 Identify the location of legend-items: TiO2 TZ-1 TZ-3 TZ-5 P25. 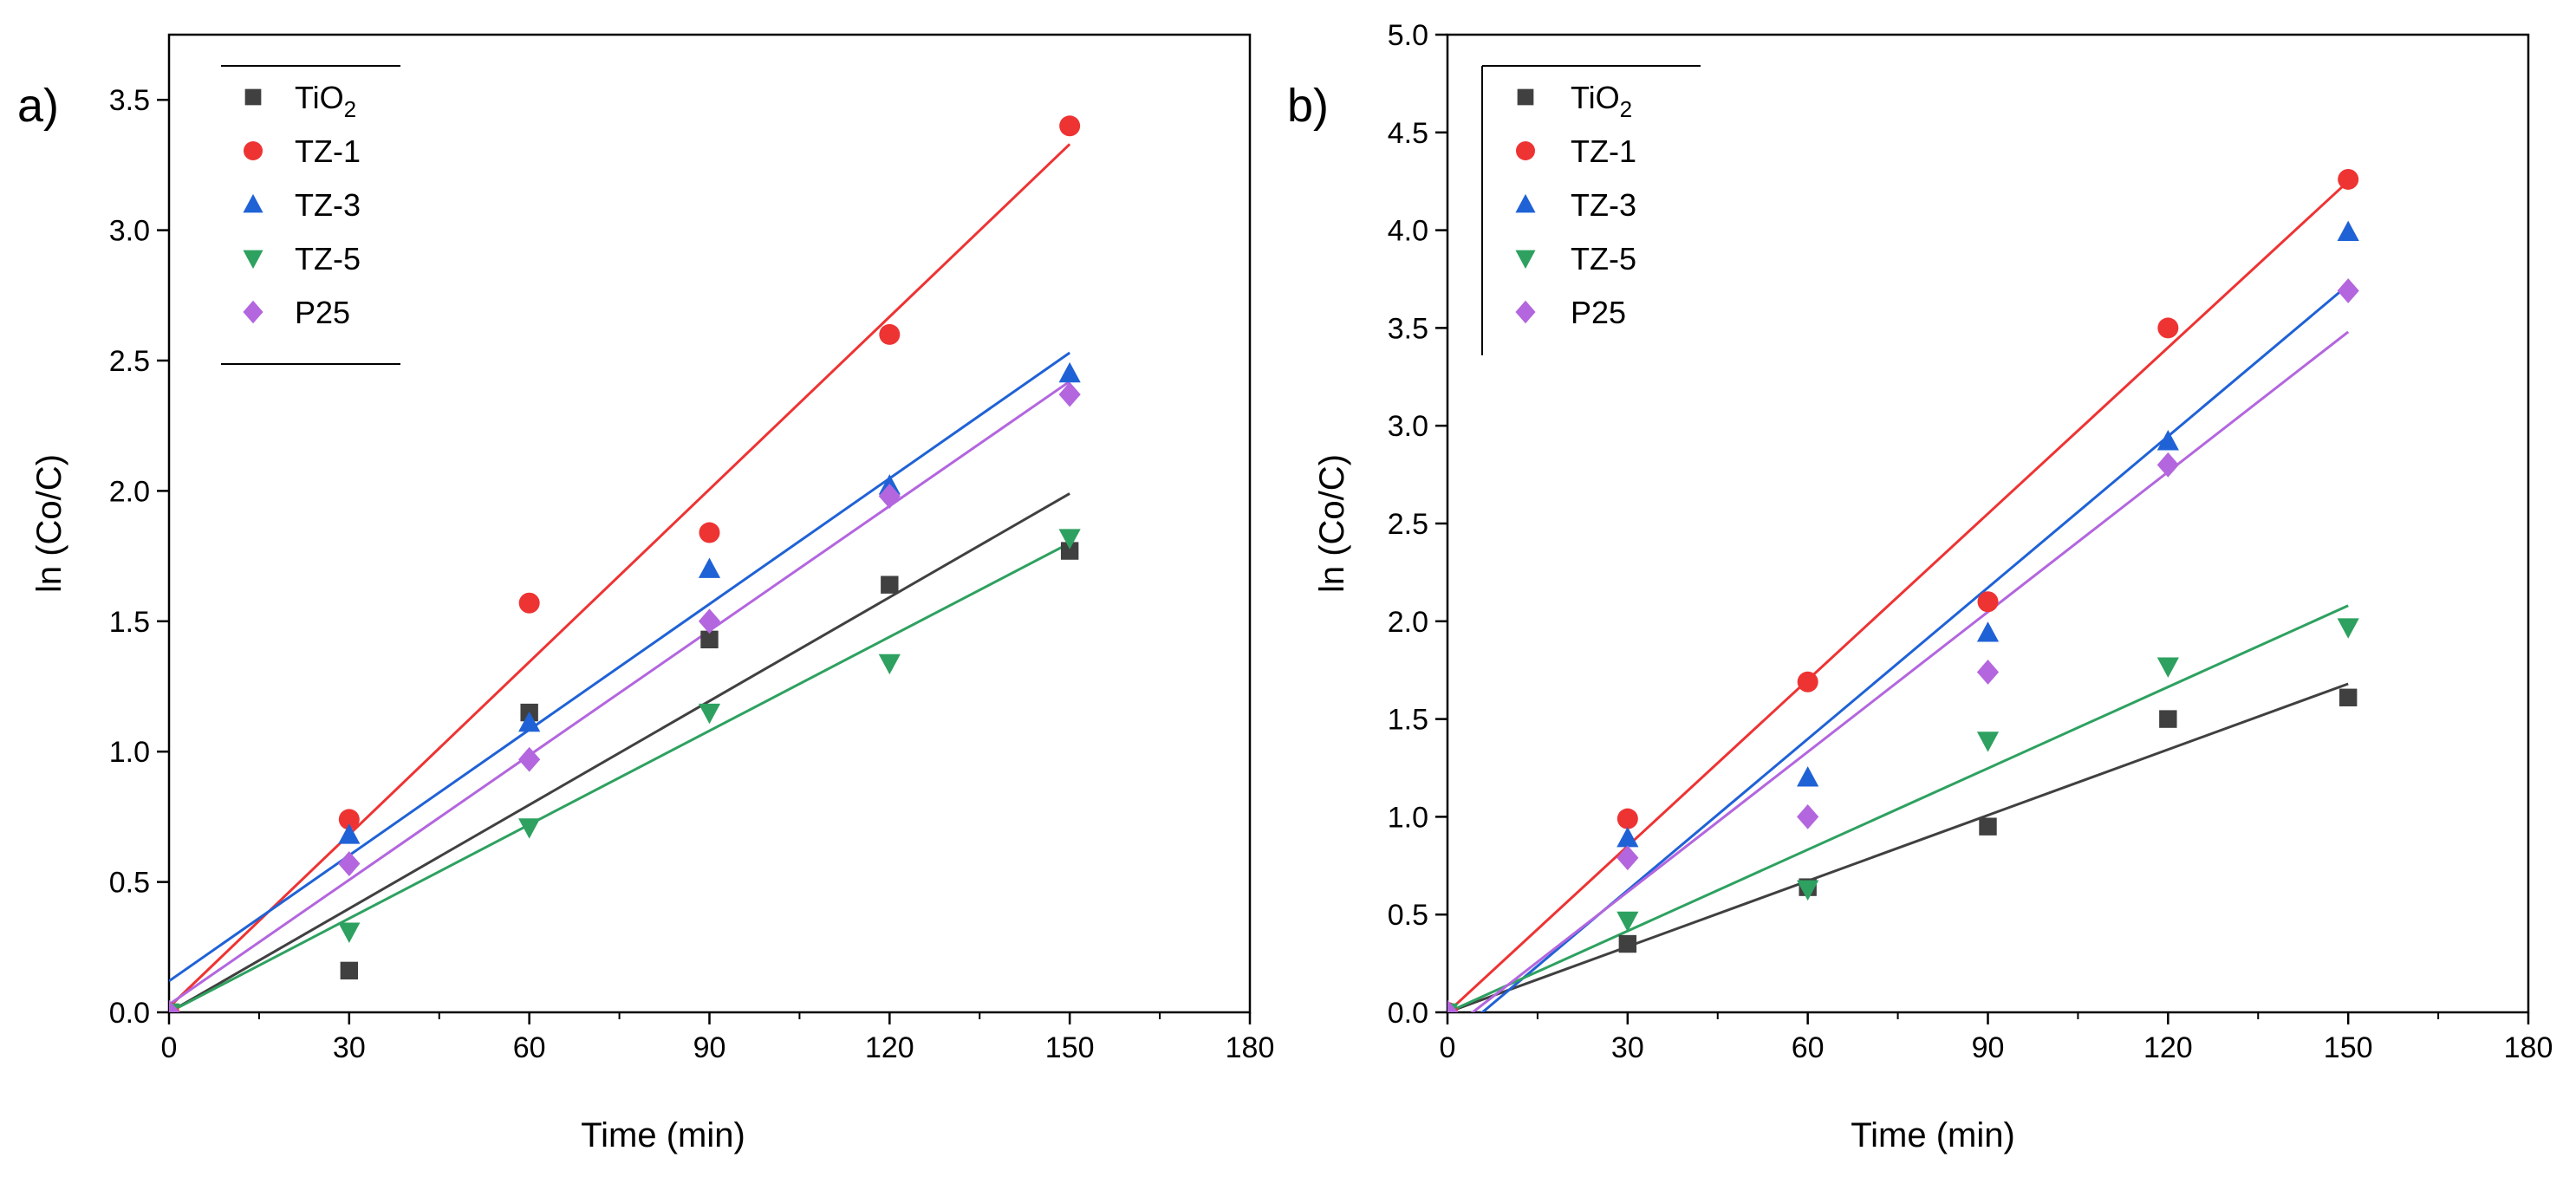
(302, 205).